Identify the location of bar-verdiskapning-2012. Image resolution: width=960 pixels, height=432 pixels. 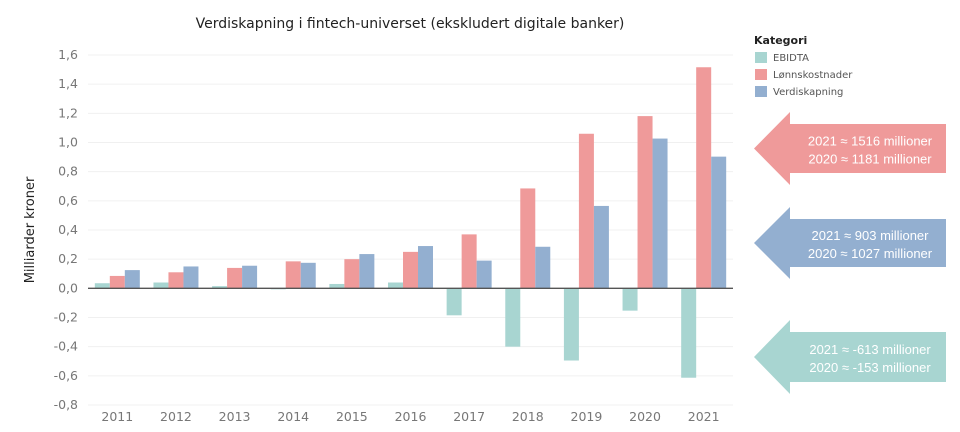
(191, 277).